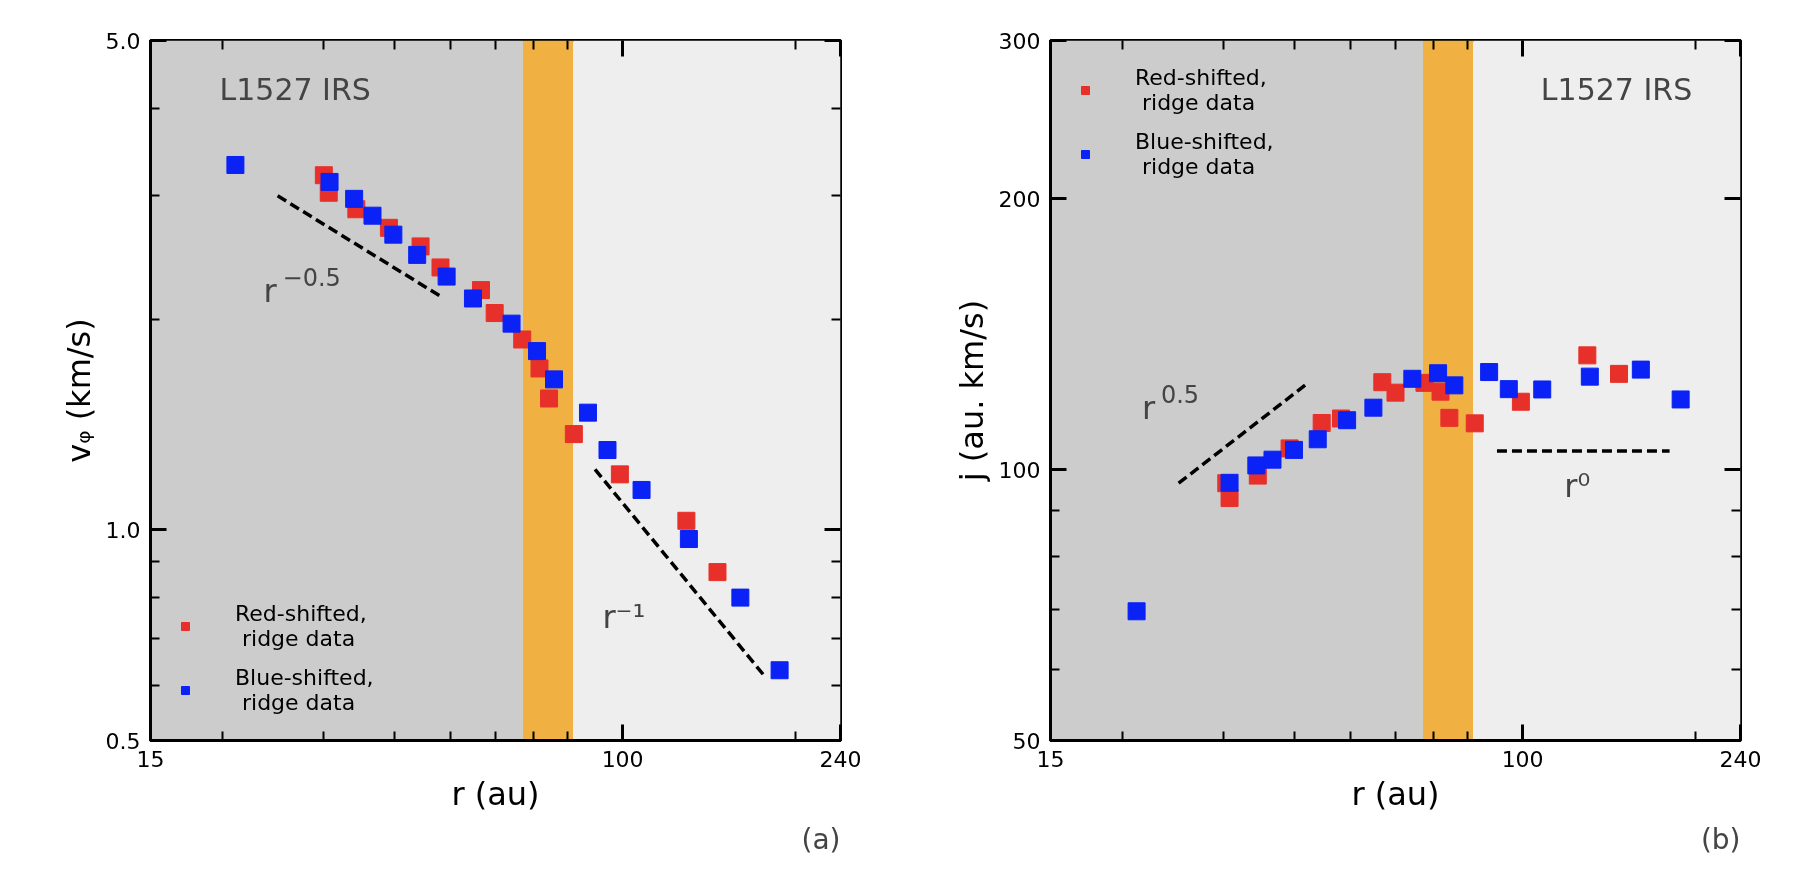 Image resolution: width=1808 pixels, height=880 pixels. What do you see at coordinates (123, 41) in the screenshot?
I see `y-tick-label: 5.0` at bounding box center [123, 41].